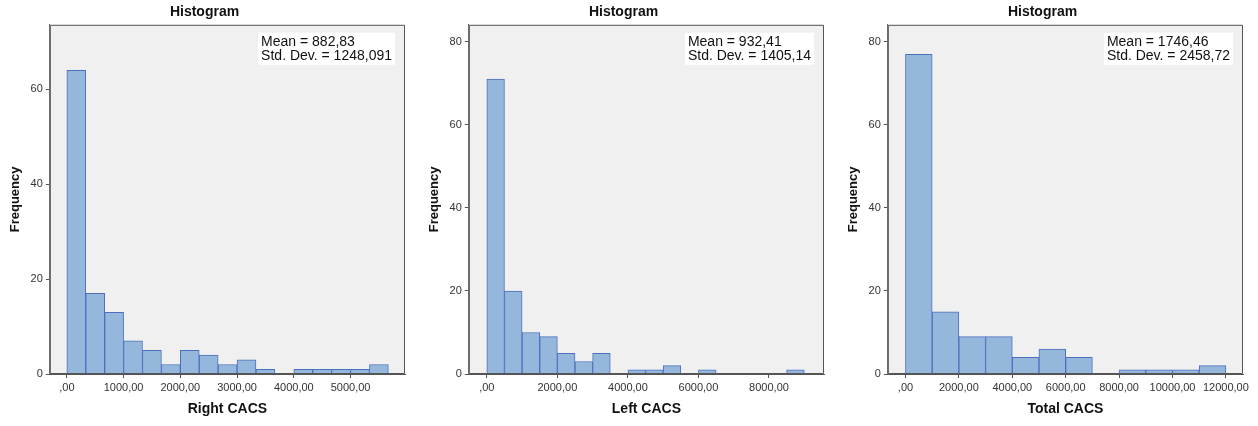  I want to click on x-axis-title: Right CACS, so click(227, 408).